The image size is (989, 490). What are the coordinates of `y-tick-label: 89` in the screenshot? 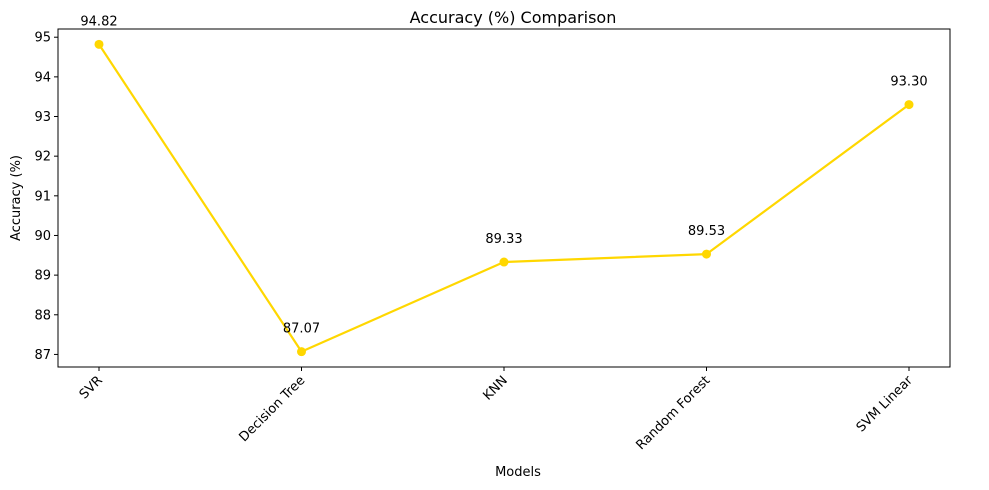 It's located at (42, 276).